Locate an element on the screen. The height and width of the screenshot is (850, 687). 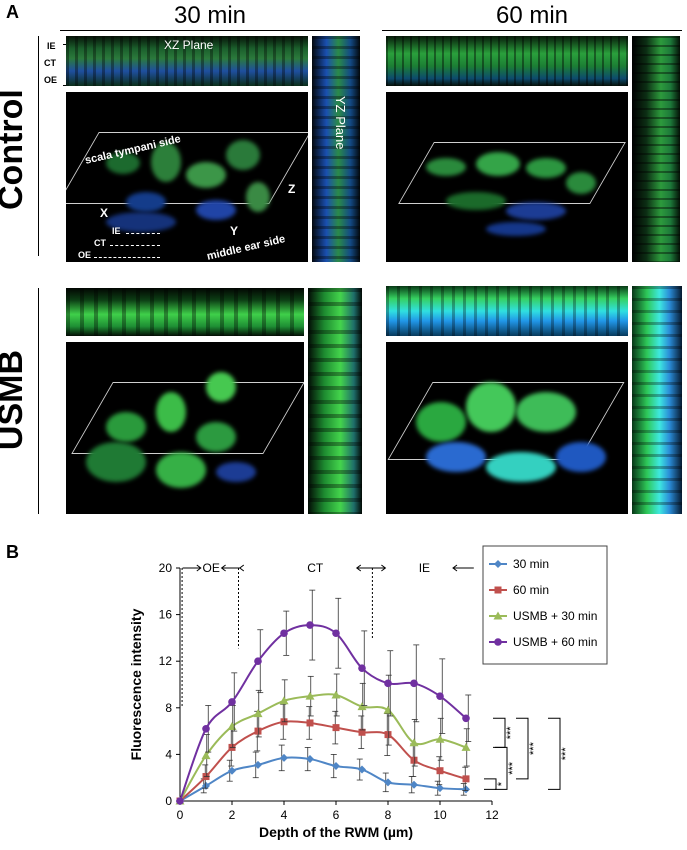
arrow-label-ie: IE is located at coordinates (116, 231).